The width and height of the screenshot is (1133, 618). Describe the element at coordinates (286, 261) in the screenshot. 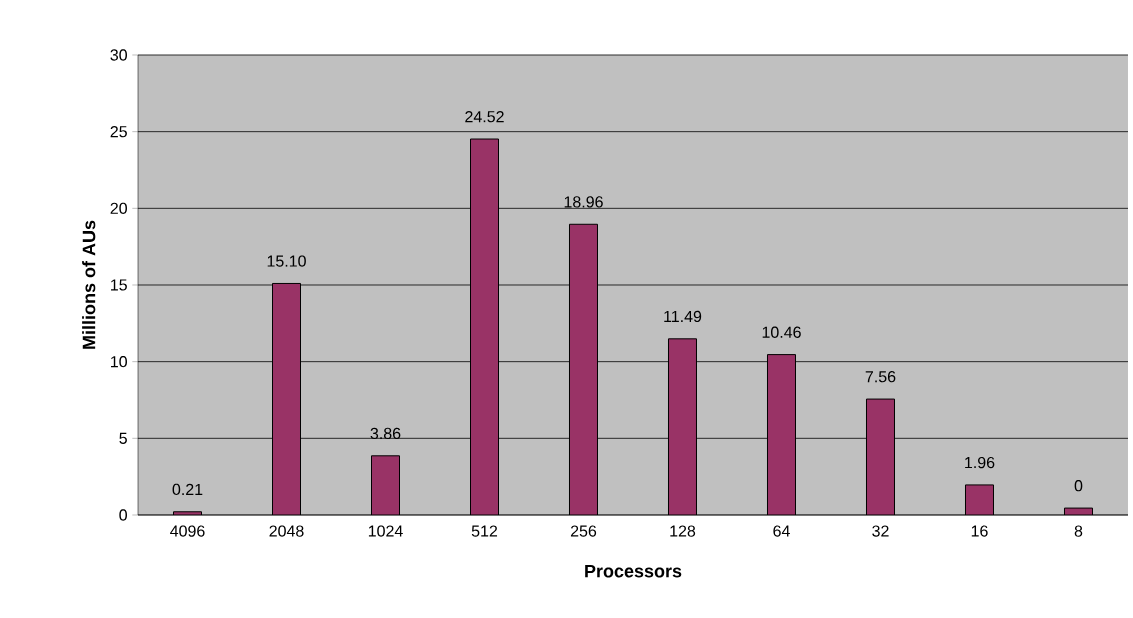

I see `data-label: 15.10` at that location.